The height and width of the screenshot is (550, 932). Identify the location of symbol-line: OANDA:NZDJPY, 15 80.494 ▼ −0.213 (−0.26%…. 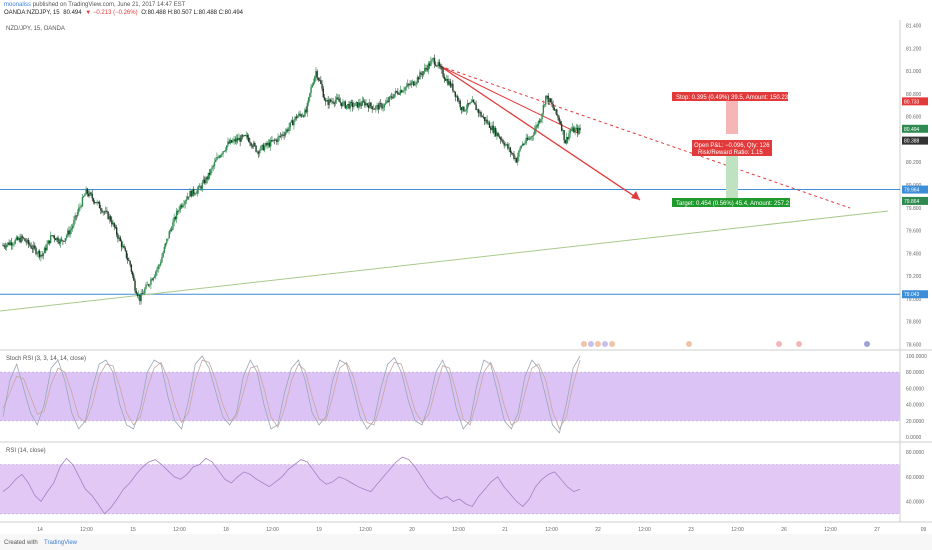
(124, 13).